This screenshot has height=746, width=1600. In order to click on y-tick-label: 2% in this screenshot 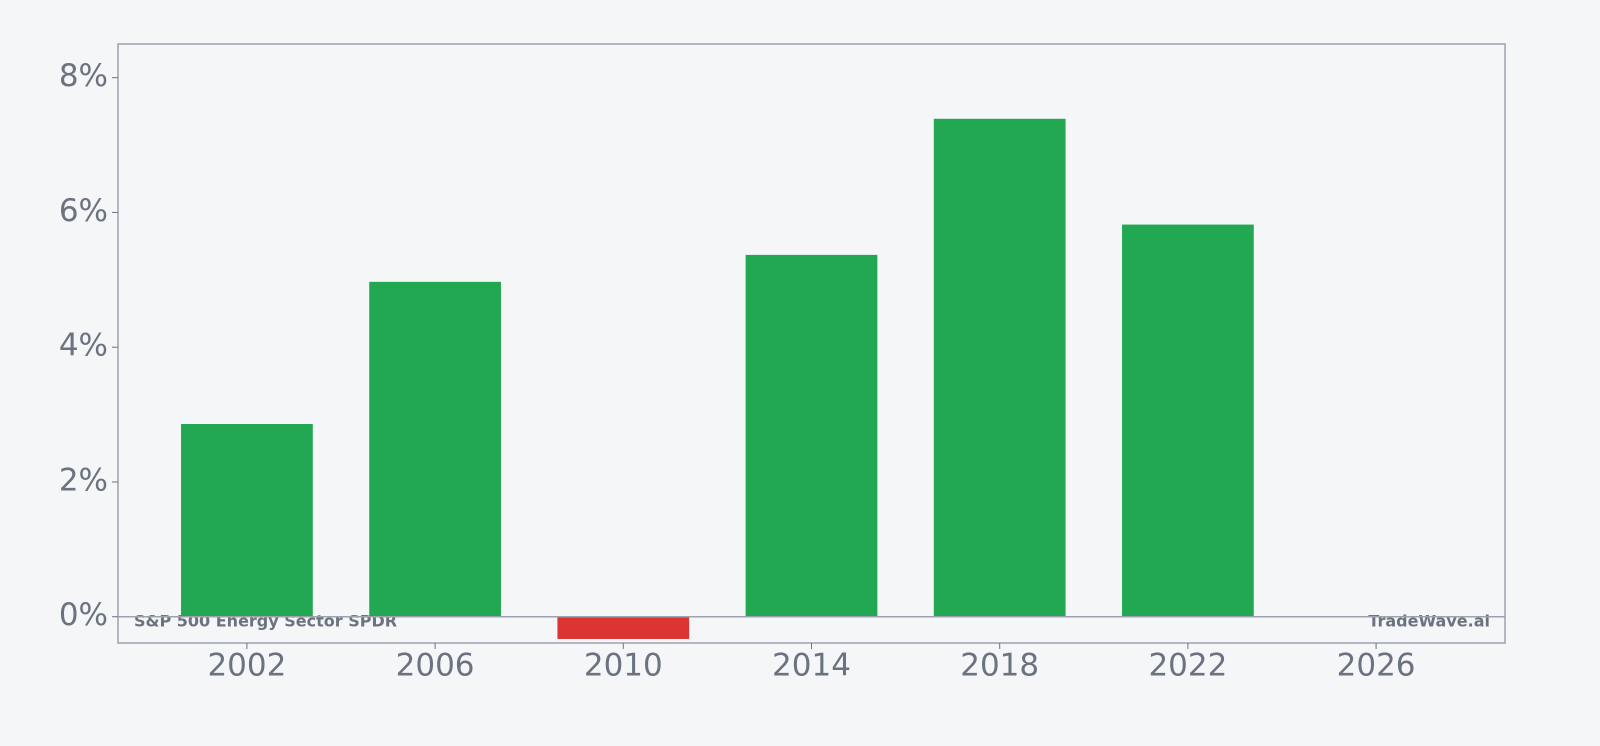, I will do `click(83, 480)`.